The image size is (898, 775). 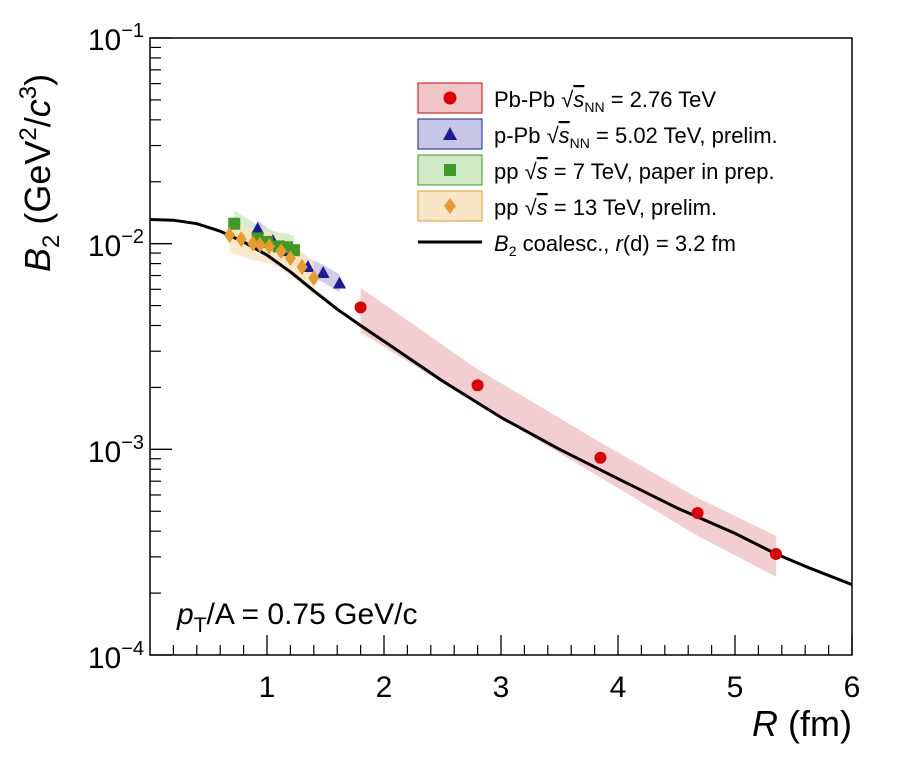 I want to click on legend-label-pbpb: Pb-Pb √sNN = 2.76 TeV, so click(x=605, y=101).